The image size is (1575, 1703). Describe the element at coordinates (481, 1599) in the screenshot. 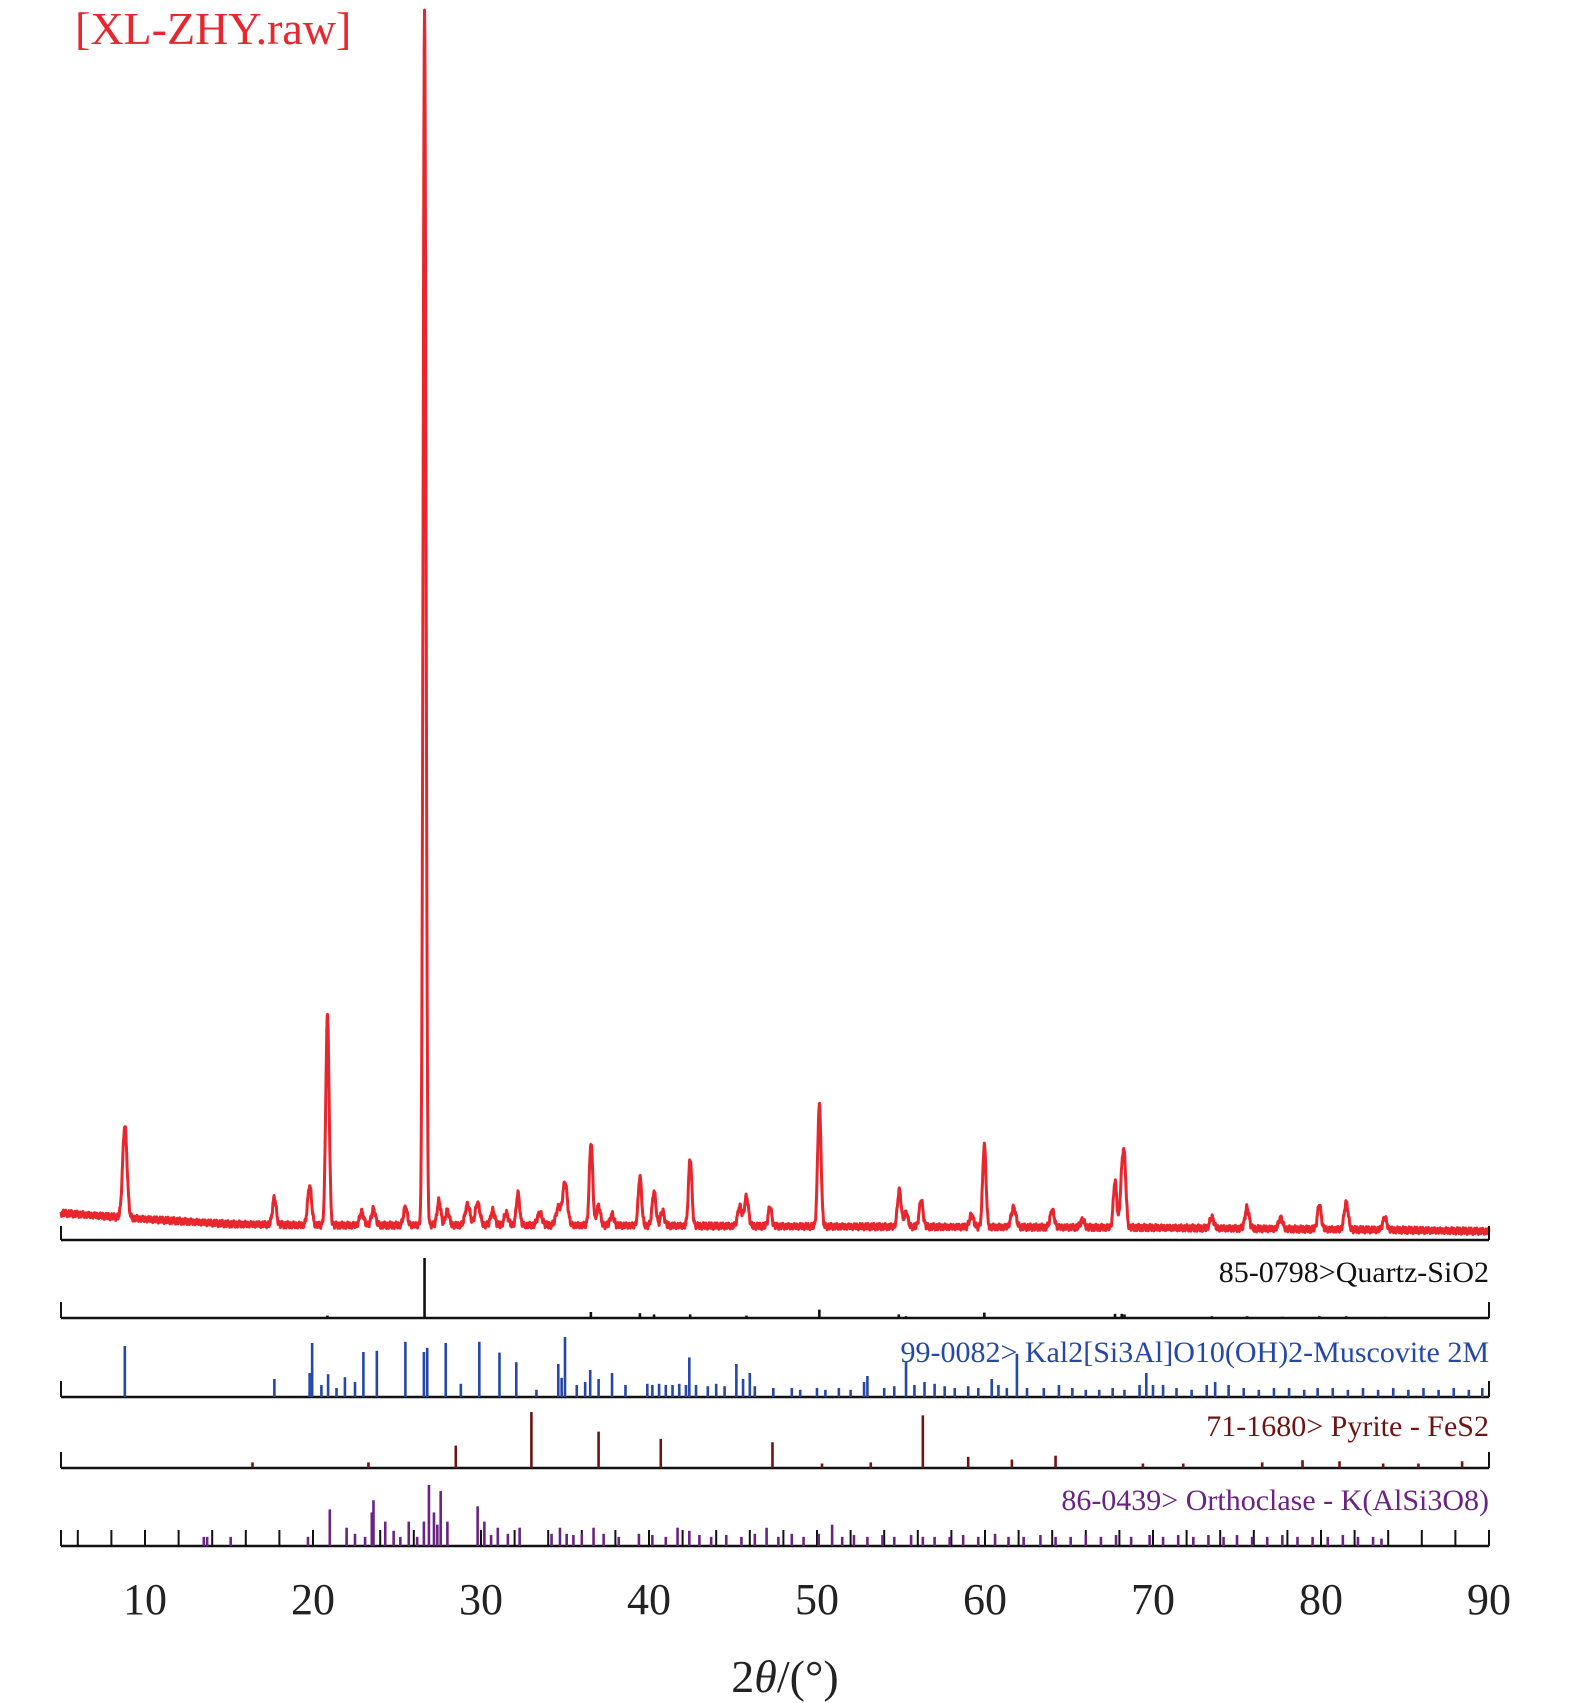

I see `x-tick-label: 30` at that location.